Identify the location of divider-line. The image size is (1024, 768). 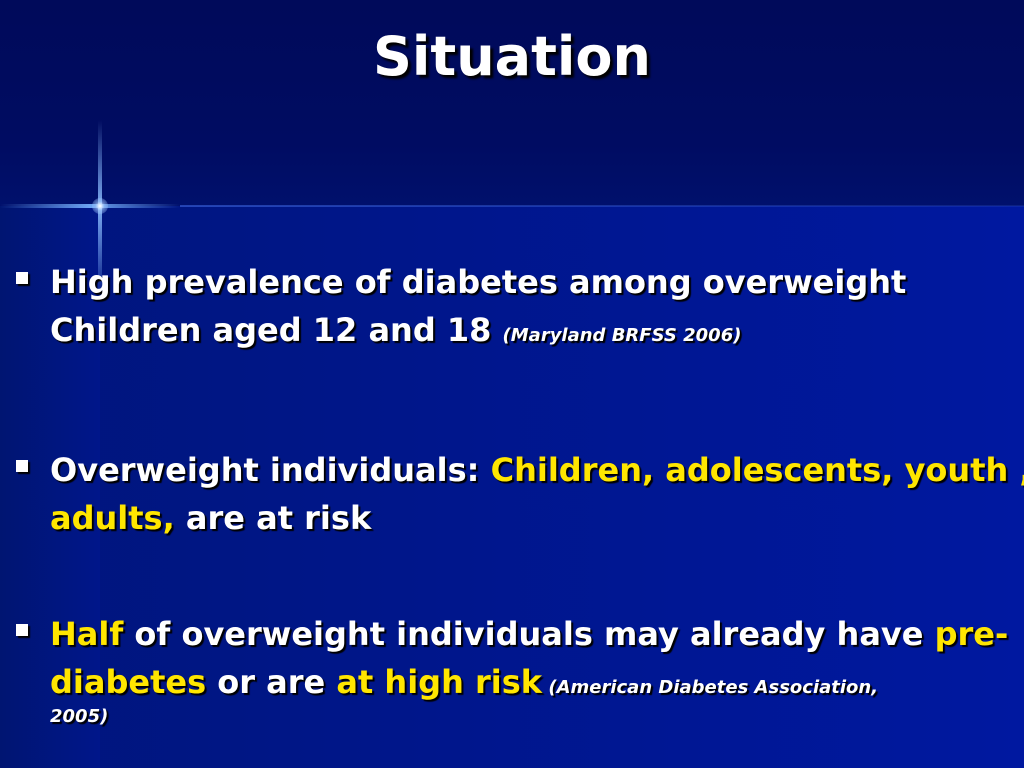
(602, 206).